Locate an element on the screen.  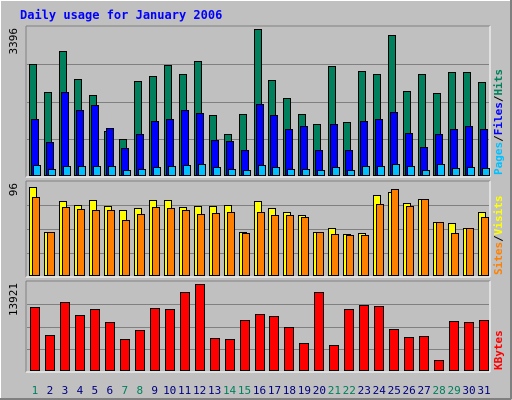
x-tick-label: 16 is located at coordinates (259, 390).